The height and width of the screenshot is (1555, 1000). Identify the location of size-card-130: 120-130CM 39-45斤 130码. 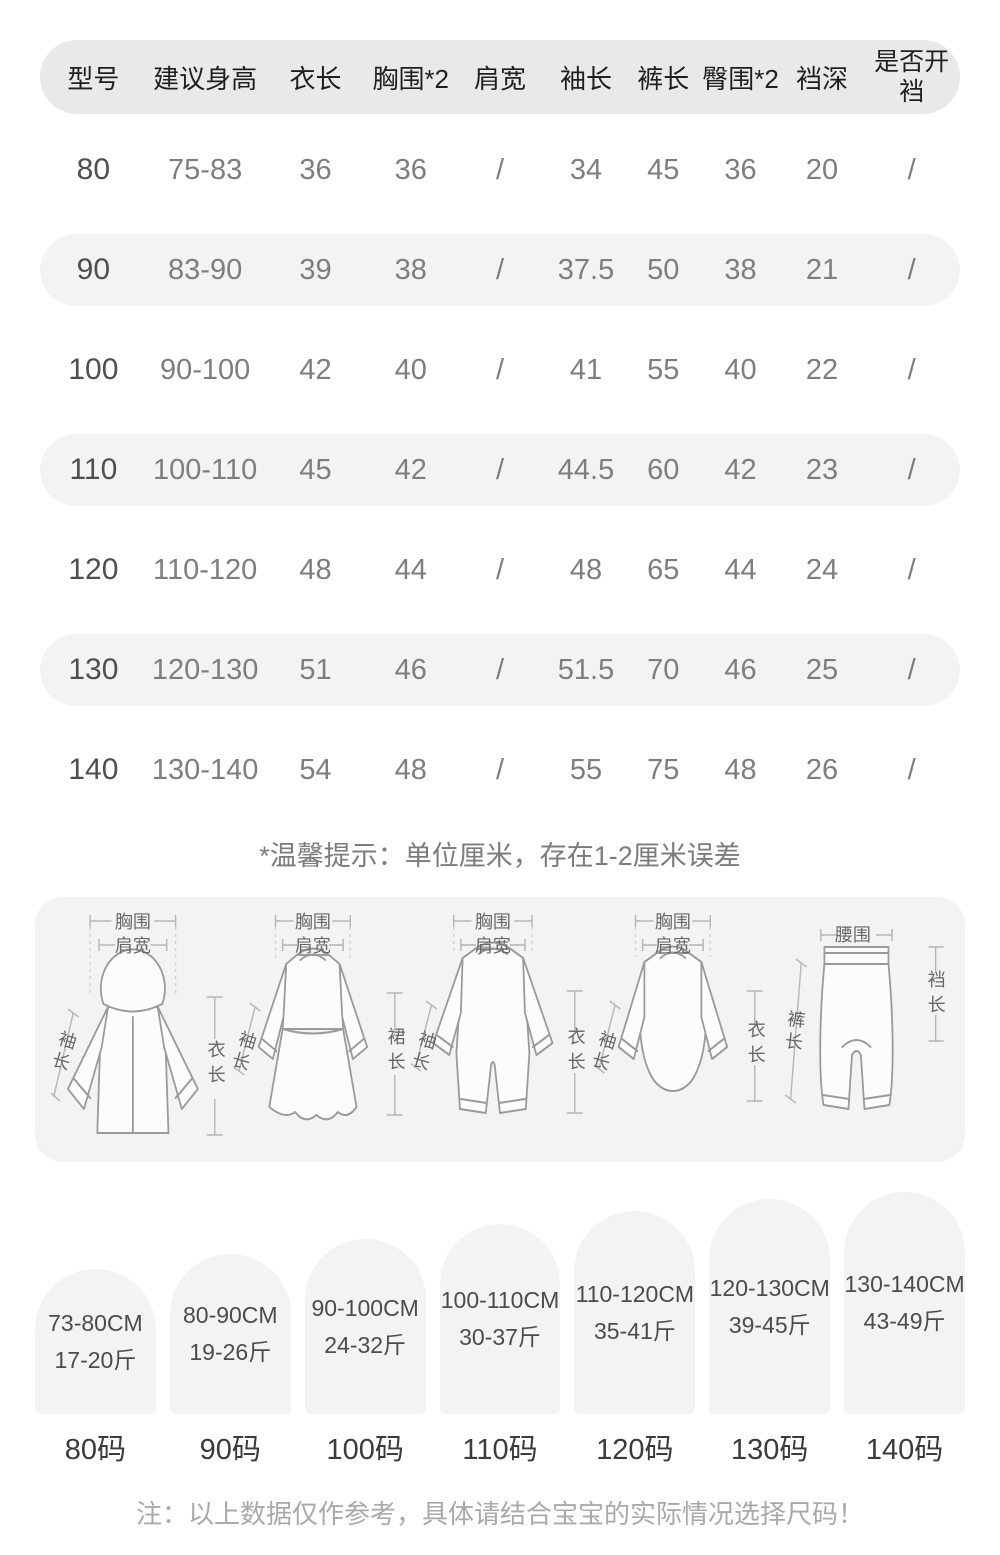
(770, 1333).